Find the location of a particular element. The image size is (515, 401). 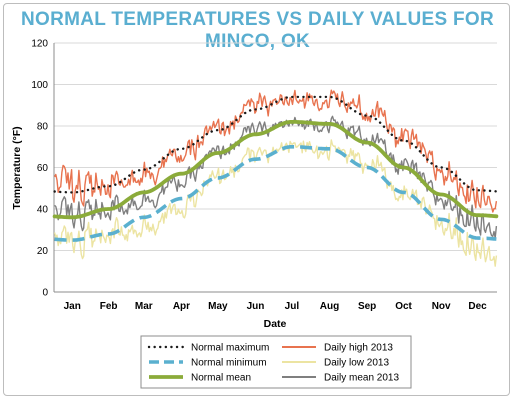

x-tick-labels: Jan Feb Mar Apr May Jun Jul Aug Sep Oct Nov Dec is located at coordinates (276, 306).